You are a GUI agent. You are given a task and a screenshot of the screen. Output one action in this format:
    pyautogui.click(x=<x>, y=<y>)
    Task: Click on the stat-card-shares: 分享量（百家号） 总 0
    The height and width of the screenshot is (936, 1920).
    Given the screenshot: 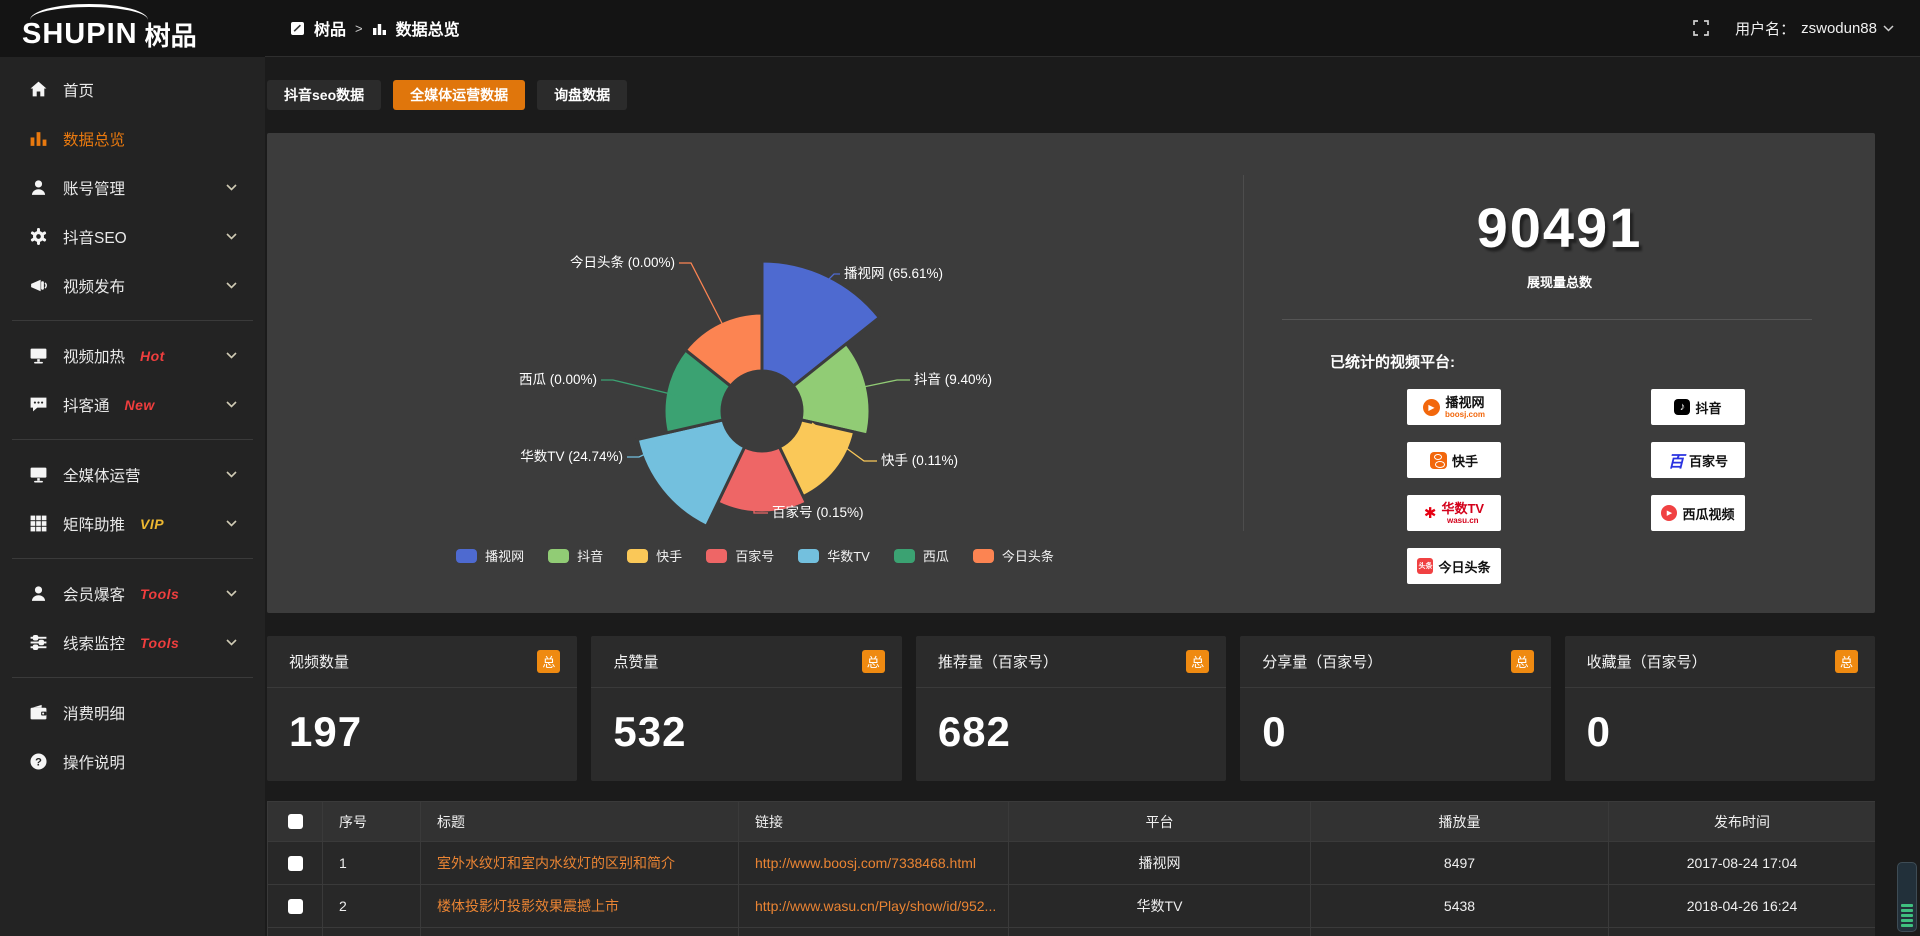 What is the action you would take?
    pyautogui.click(x=1395, y=708)
    